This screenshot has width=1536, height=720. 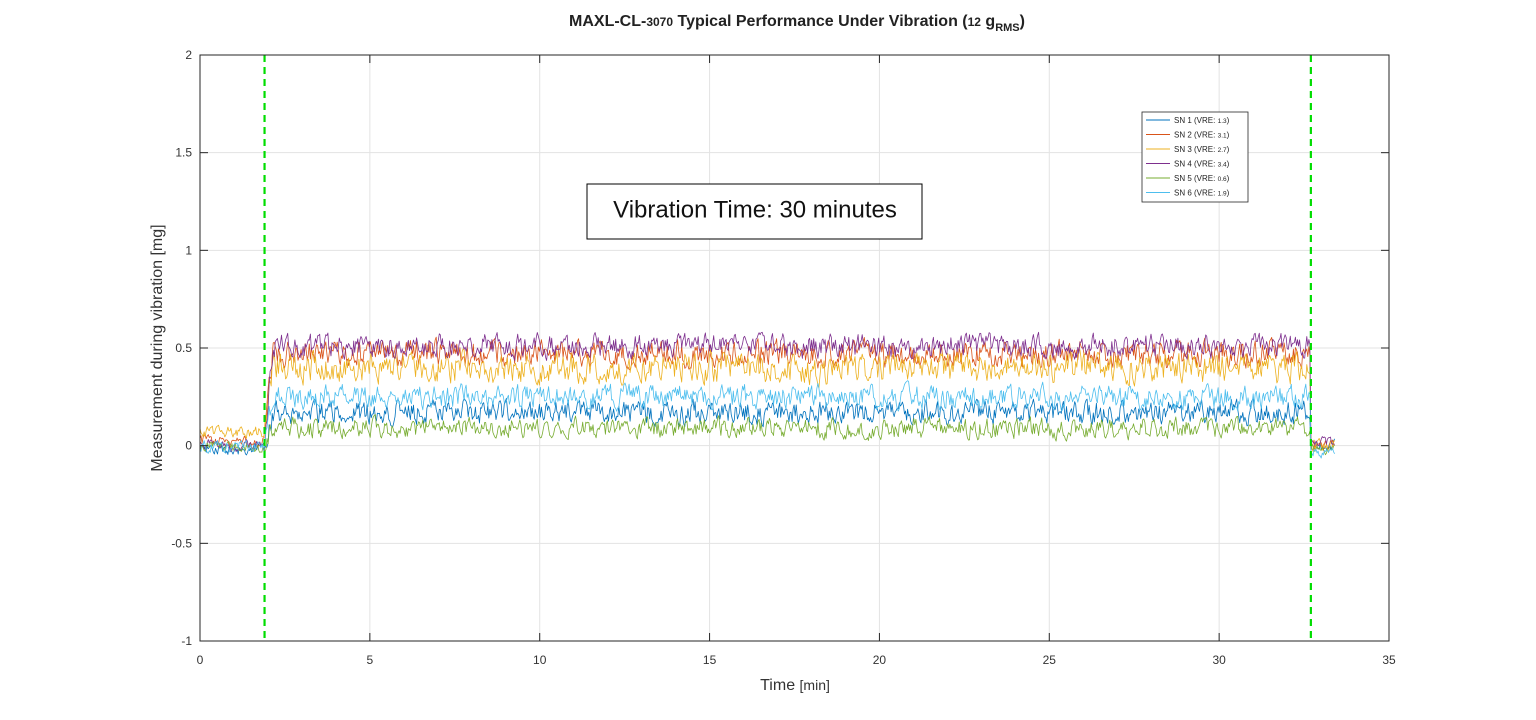 What do you see at coordinates (710, 660) in the screenshot?
I see `x-tick-label: 15` at bounding box center [710, 660].